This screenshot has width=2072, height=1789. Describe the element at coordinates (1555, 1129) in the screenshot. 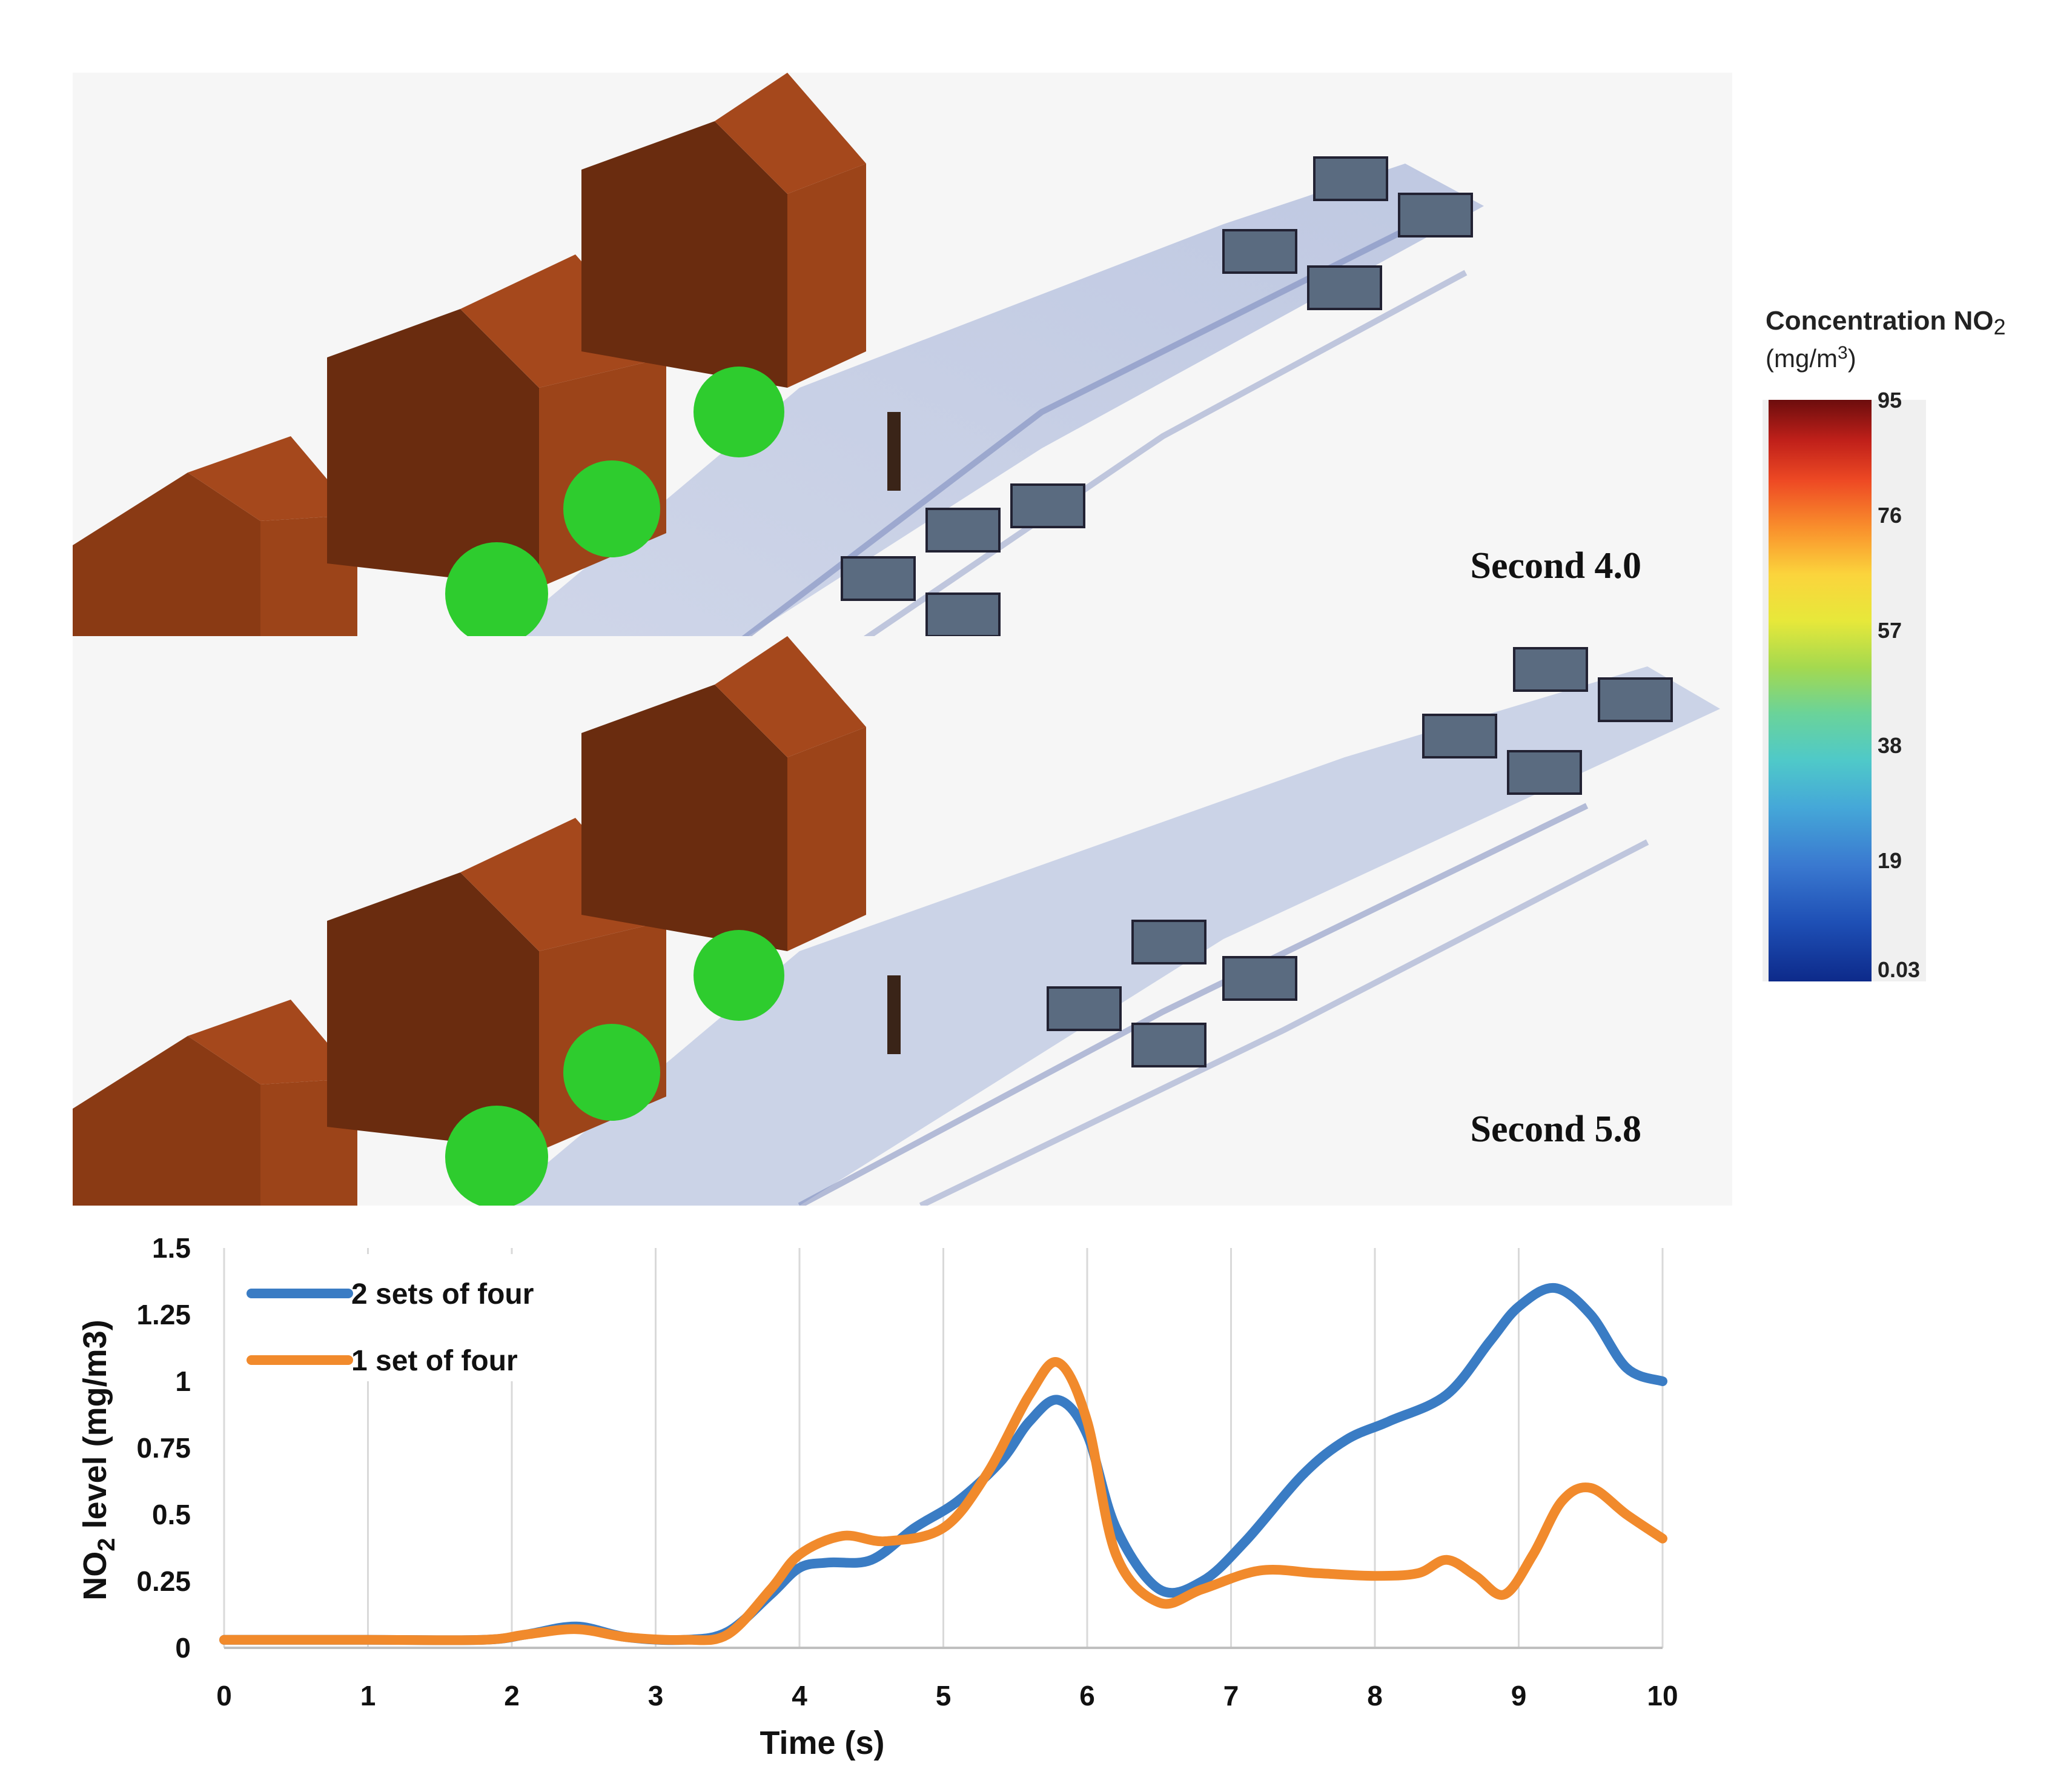

I see `timestamp-label: Second 5.8` at that location.